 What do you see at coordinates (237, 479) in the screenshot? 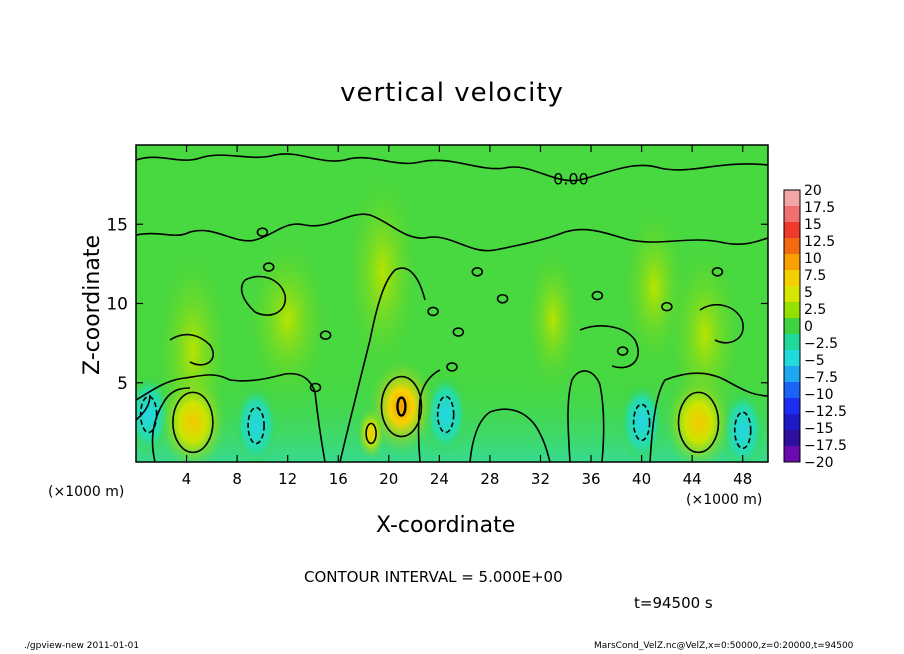
I see `x-tick-label: 8` at bounding box center [237, 479].